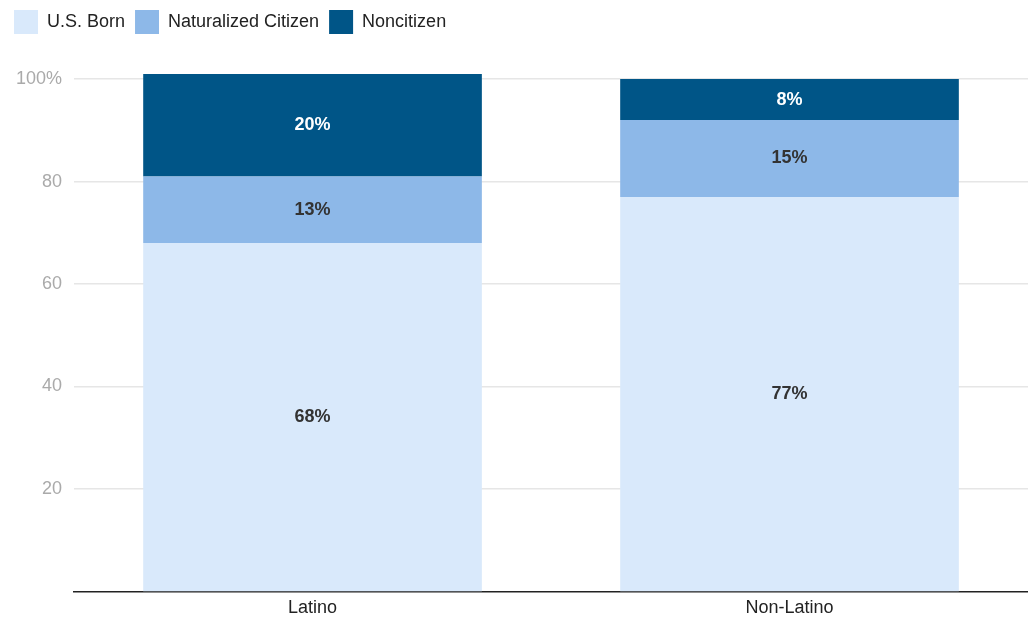  I want to click on data-label: 68%, so click(312, 416).